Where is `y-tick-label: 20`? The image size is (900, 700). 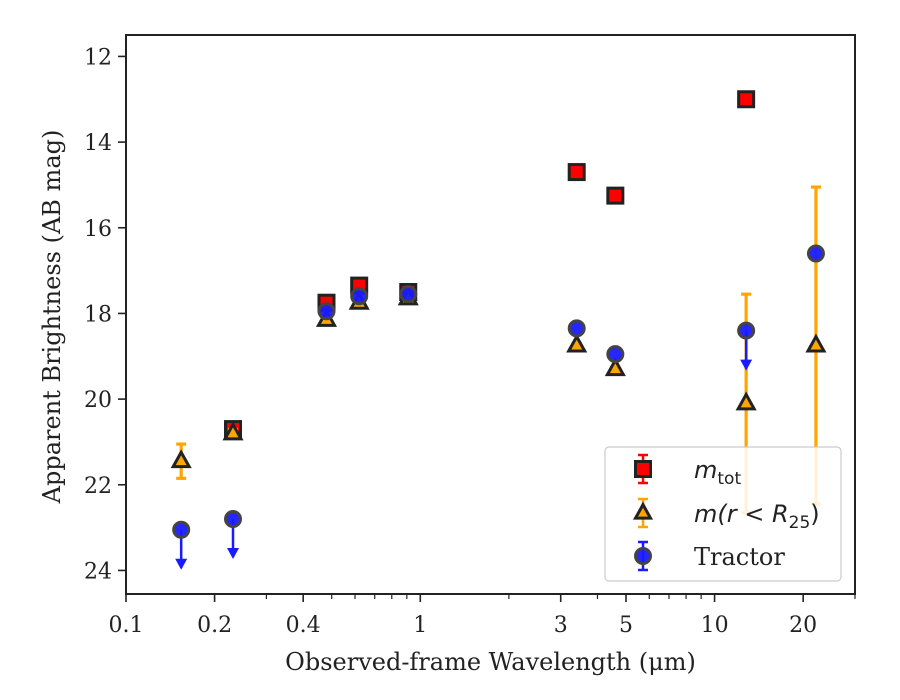 y-tick-label: 20 is located at coordinates (98, 400).